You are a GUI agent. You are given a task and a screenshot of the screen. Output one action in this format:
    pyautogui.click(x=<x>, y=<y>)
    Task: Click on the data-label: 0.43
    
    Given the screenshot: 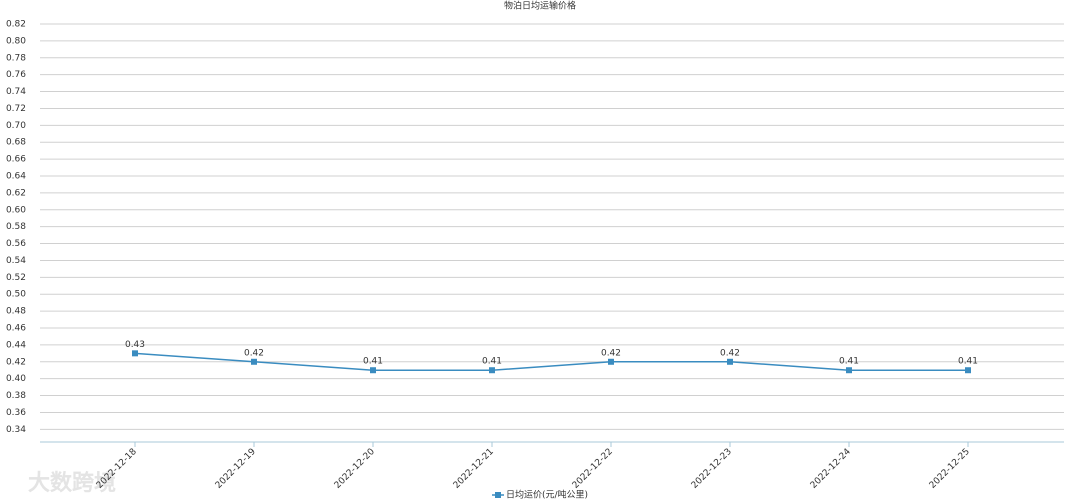 What is the action you would take?
    pyautogui.click(x=135, y=345)
    